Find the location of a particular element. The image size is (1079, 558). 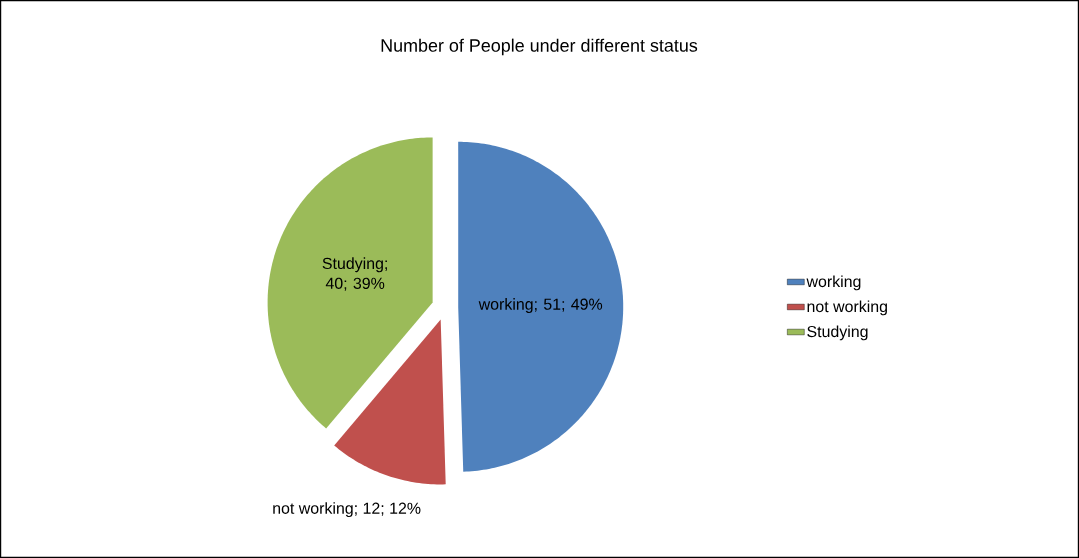

data-label: working; 51; 49% is located at coordinates (540, 305).